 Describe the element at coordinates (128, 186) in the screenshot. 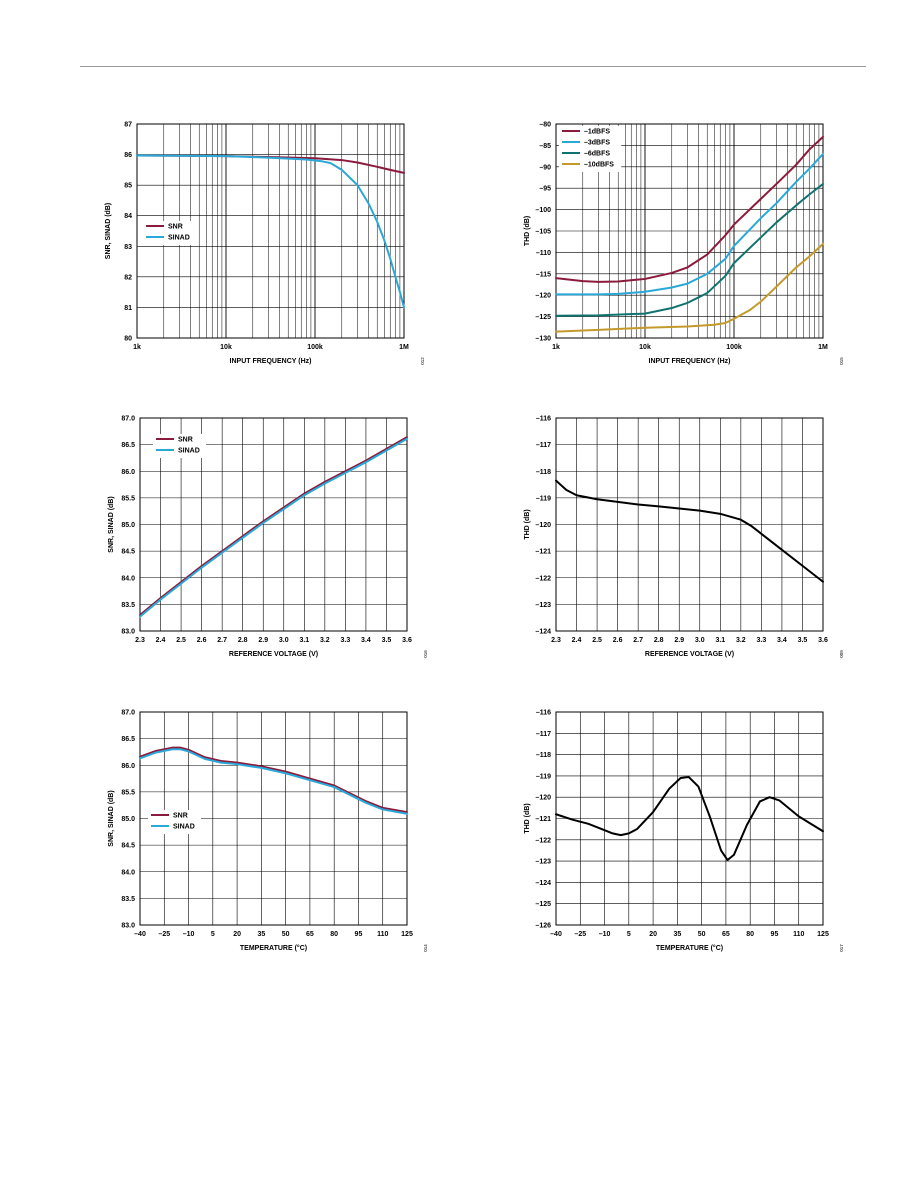

I see `y-tick-label: 85` at that location.